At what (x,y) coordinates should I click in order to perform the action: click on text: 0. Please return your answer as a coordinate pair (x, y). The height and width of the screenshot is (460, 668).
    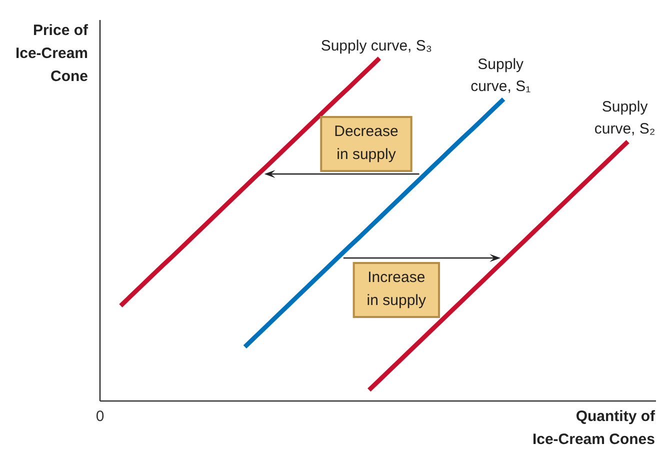
    Looking at the image, I should click on (100, 416).